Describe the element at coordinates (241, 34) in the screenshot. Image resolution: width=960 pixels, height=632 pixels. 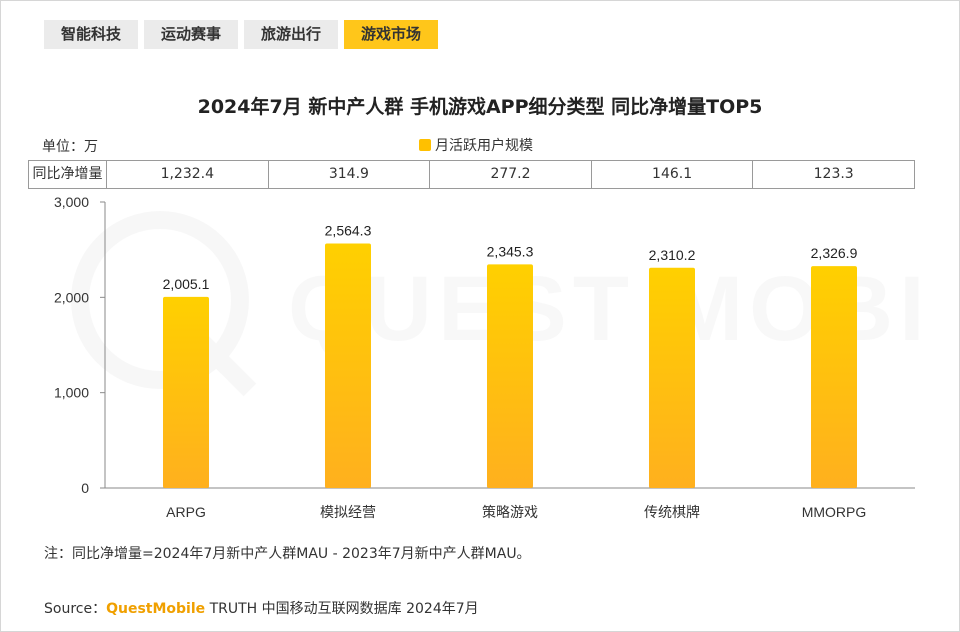
I see `category-tabs: 智能科技 运动赛事 旅游出行 游戏市场` at that location.